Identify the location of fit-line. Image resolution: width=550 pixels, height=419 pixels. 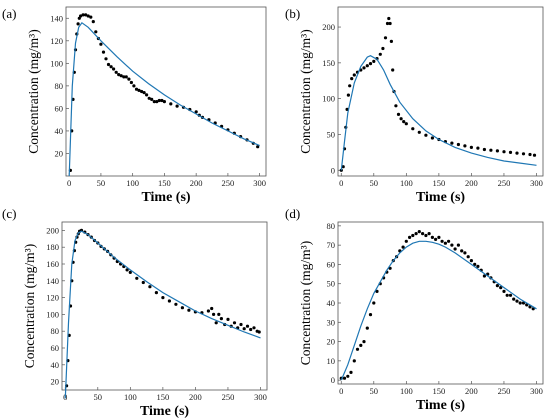
(438, 113).